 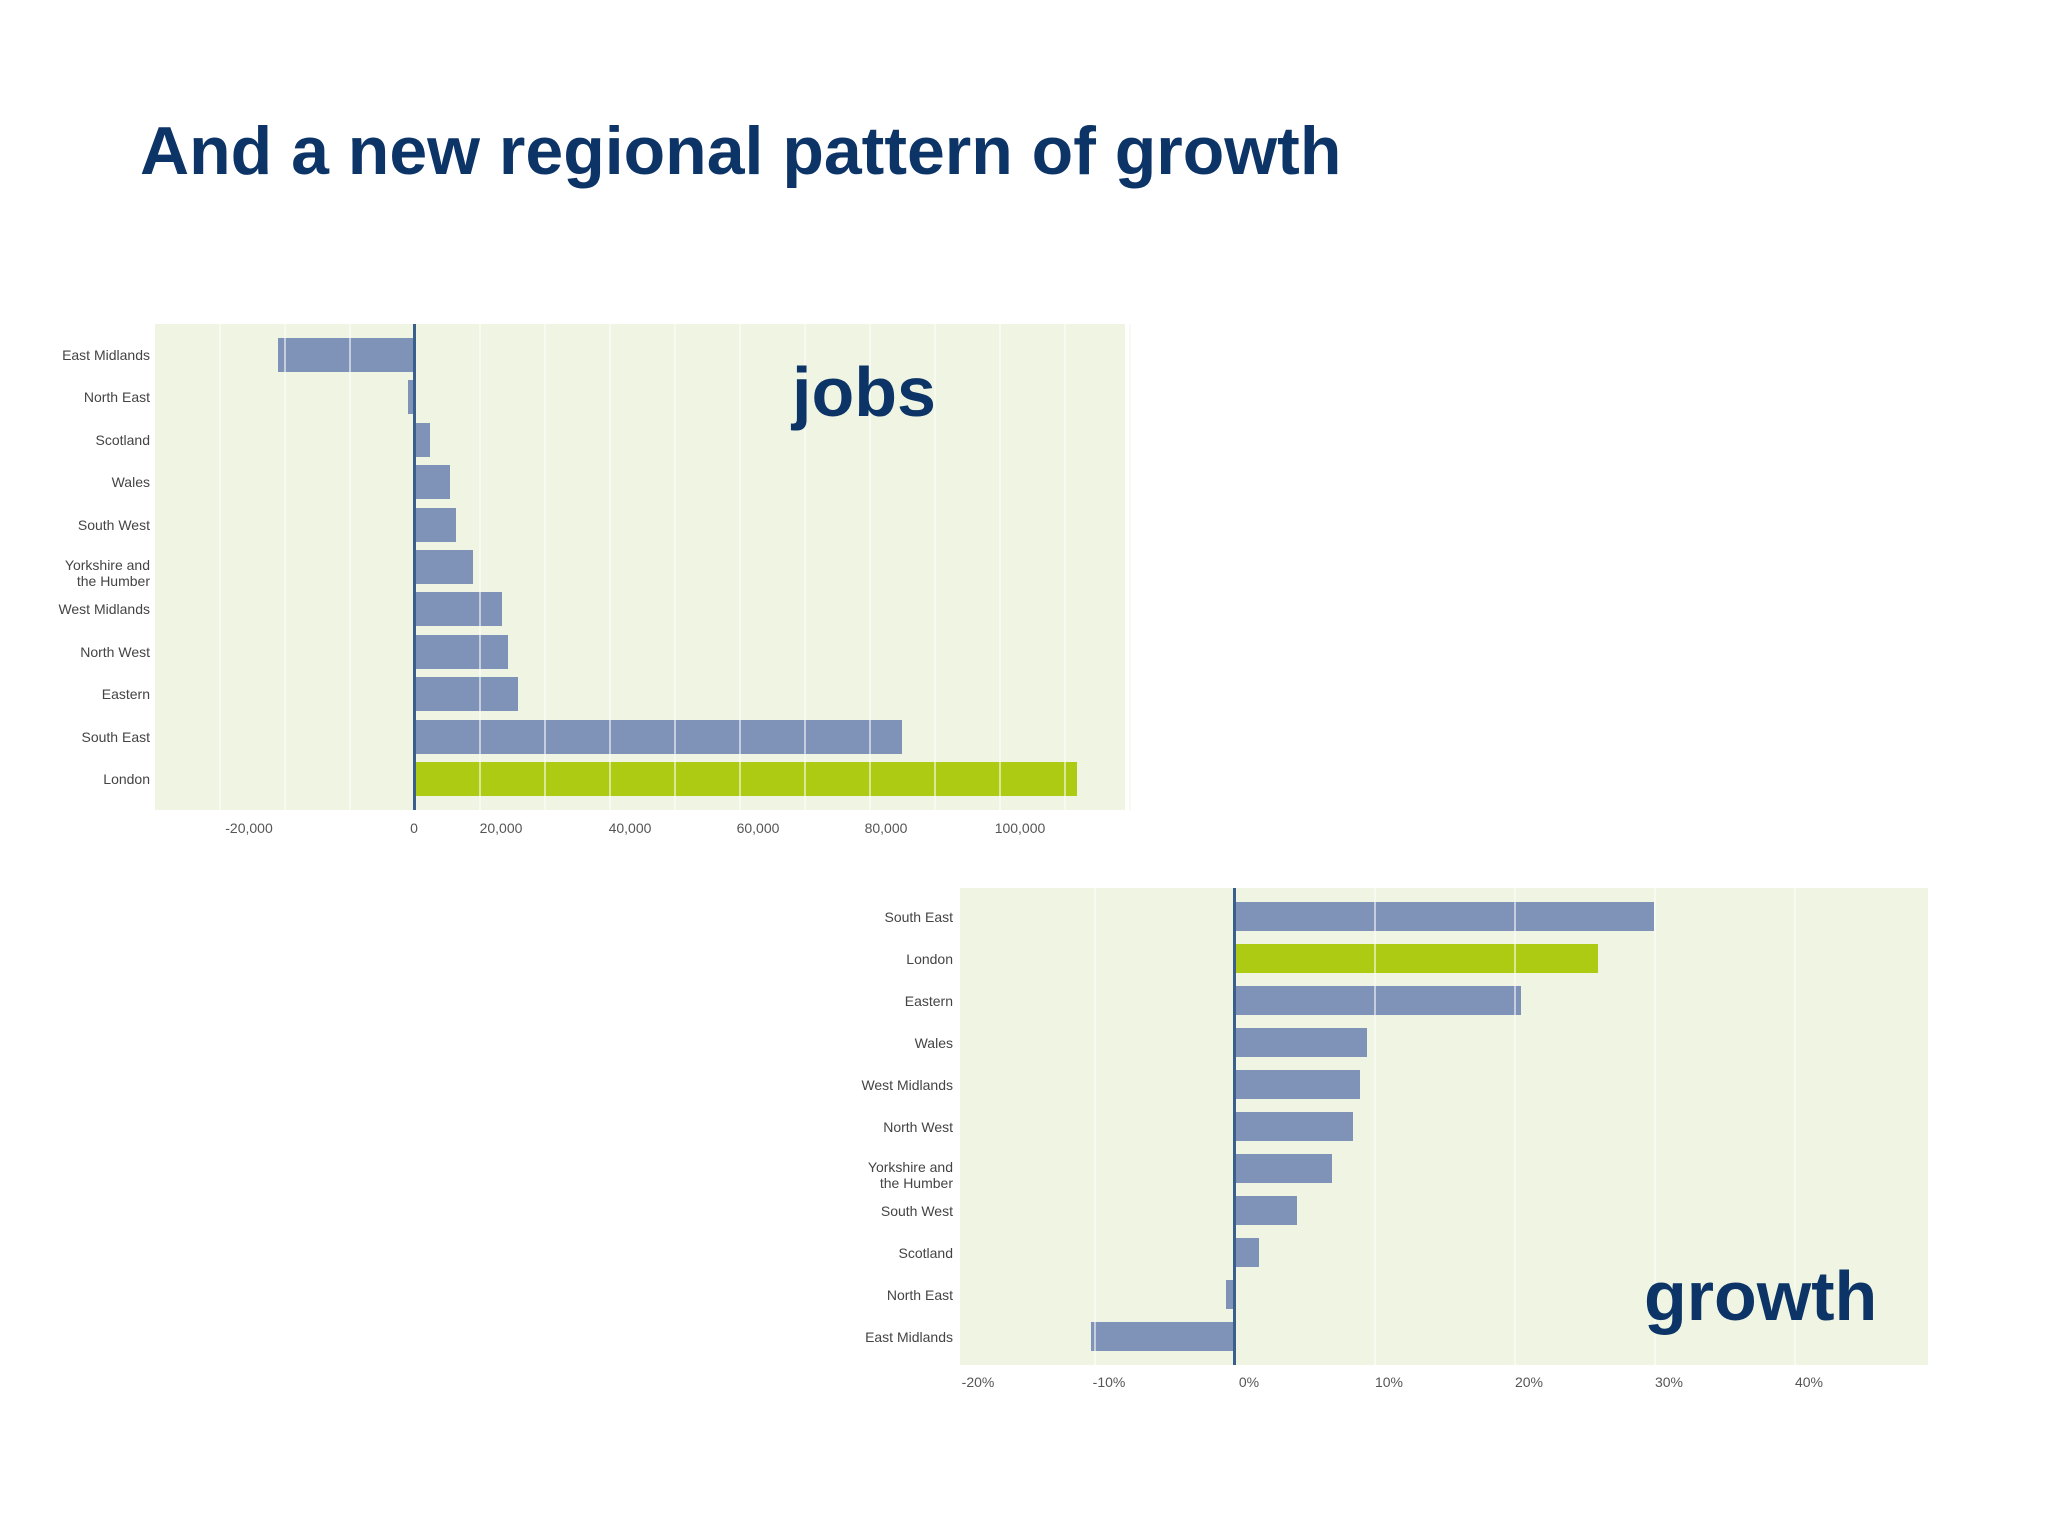 What do you see at coordinates (630, 828) in the screenshot?
I see `x-axis-tick-label: 40,000` at bounding box center [630, 828].